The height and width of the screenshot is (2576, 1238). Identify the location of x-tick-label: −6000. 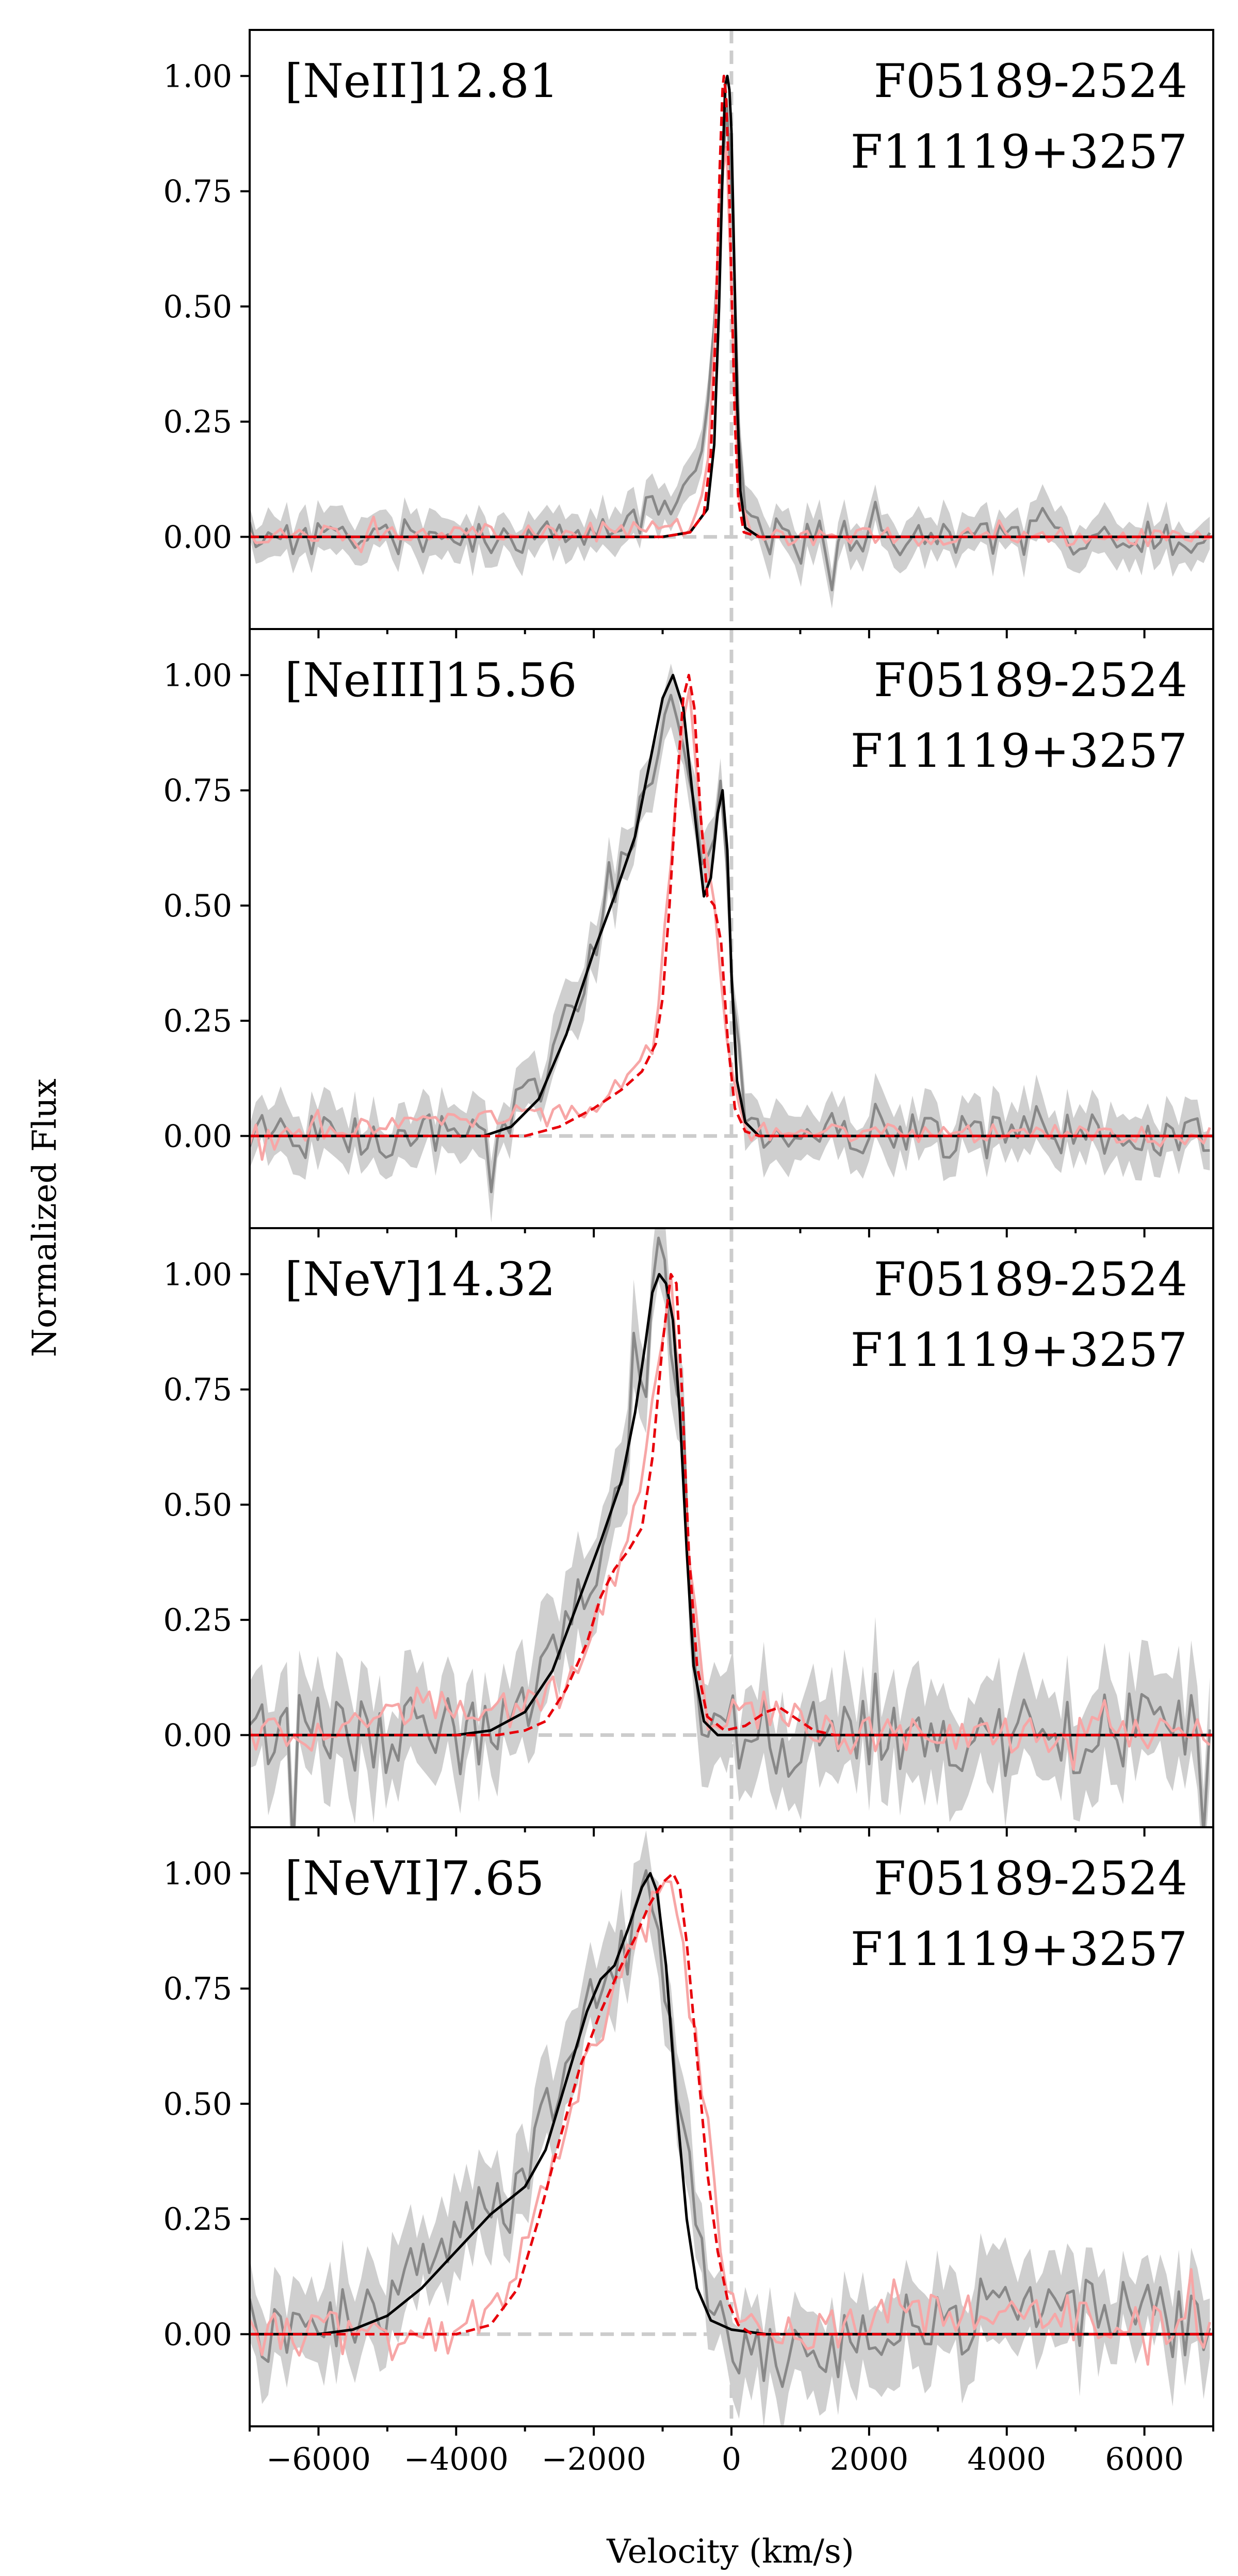
(318, 2459).